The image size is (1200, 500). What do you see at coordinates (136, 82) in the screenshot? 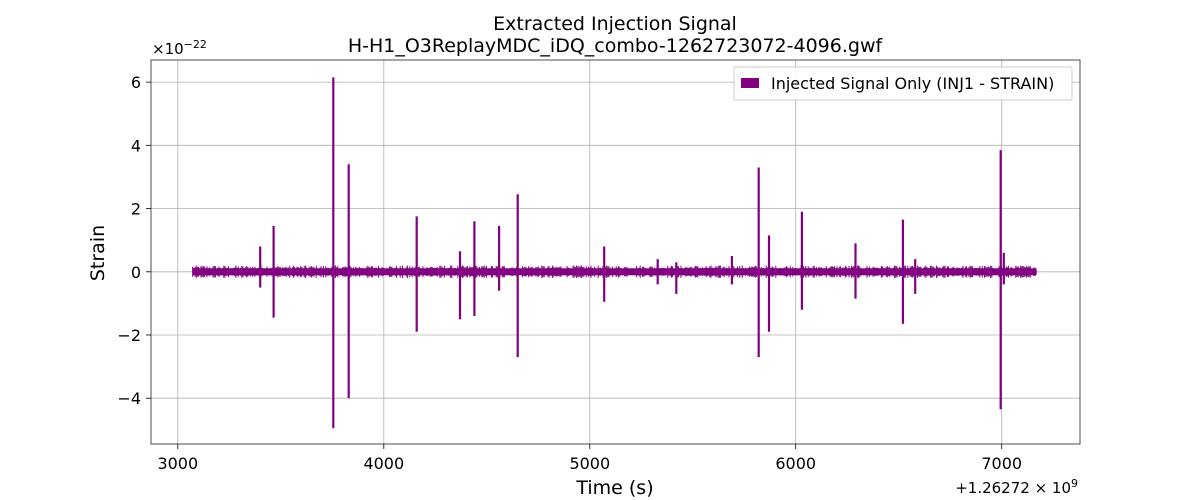
I see `y-tick-label: 6` at bounding box center [136, 82].